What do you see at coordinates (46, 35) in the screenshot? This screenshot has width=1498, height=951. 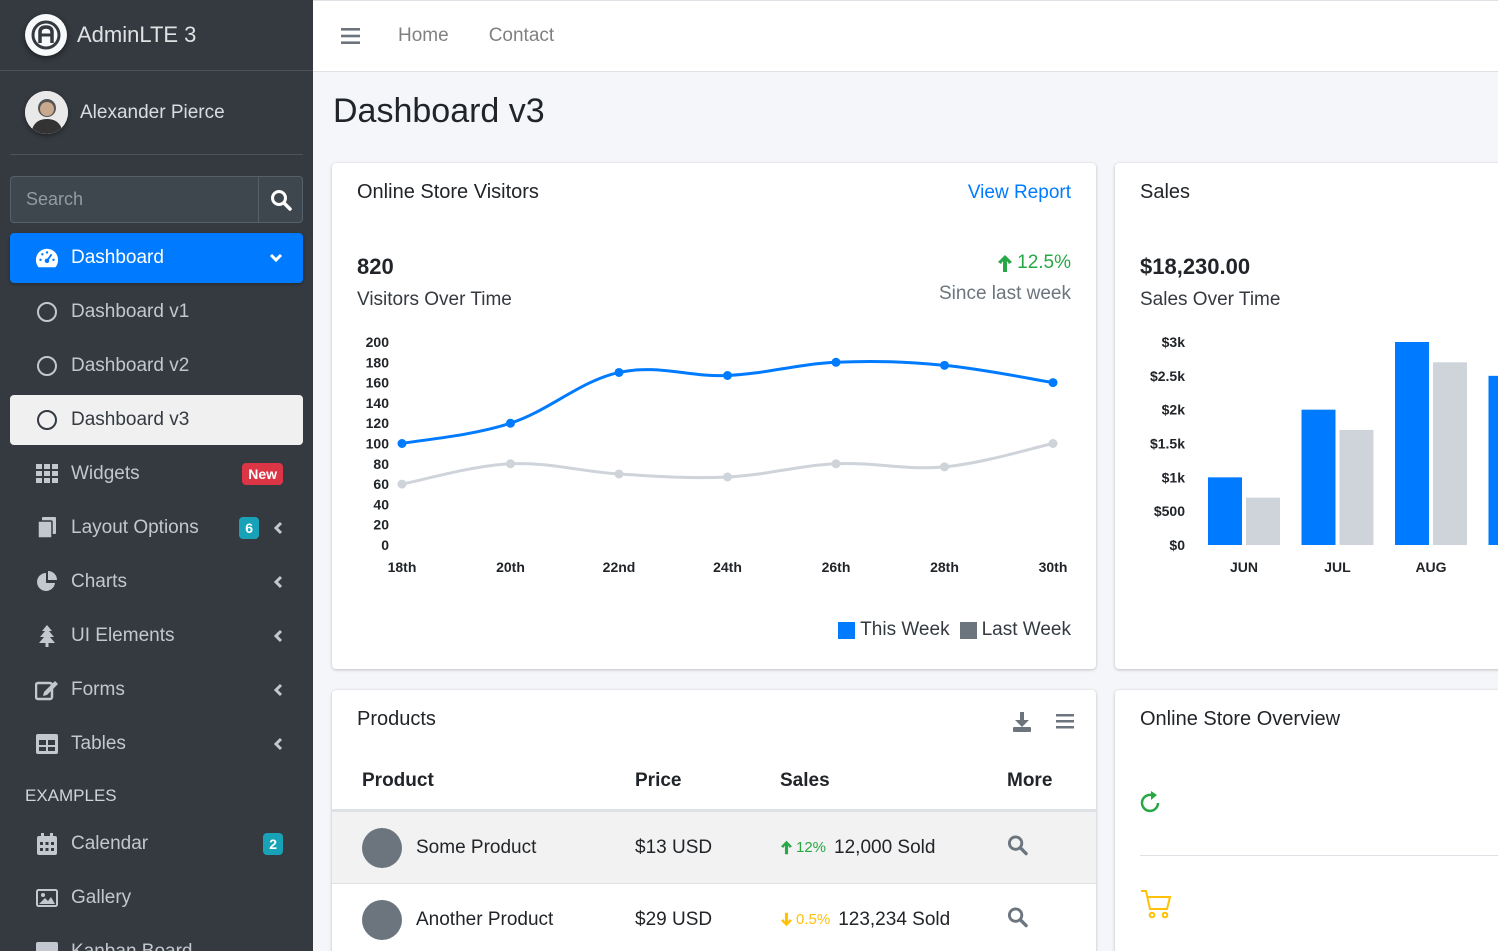 I see `brand-logo` at bounding box center [46, 35].